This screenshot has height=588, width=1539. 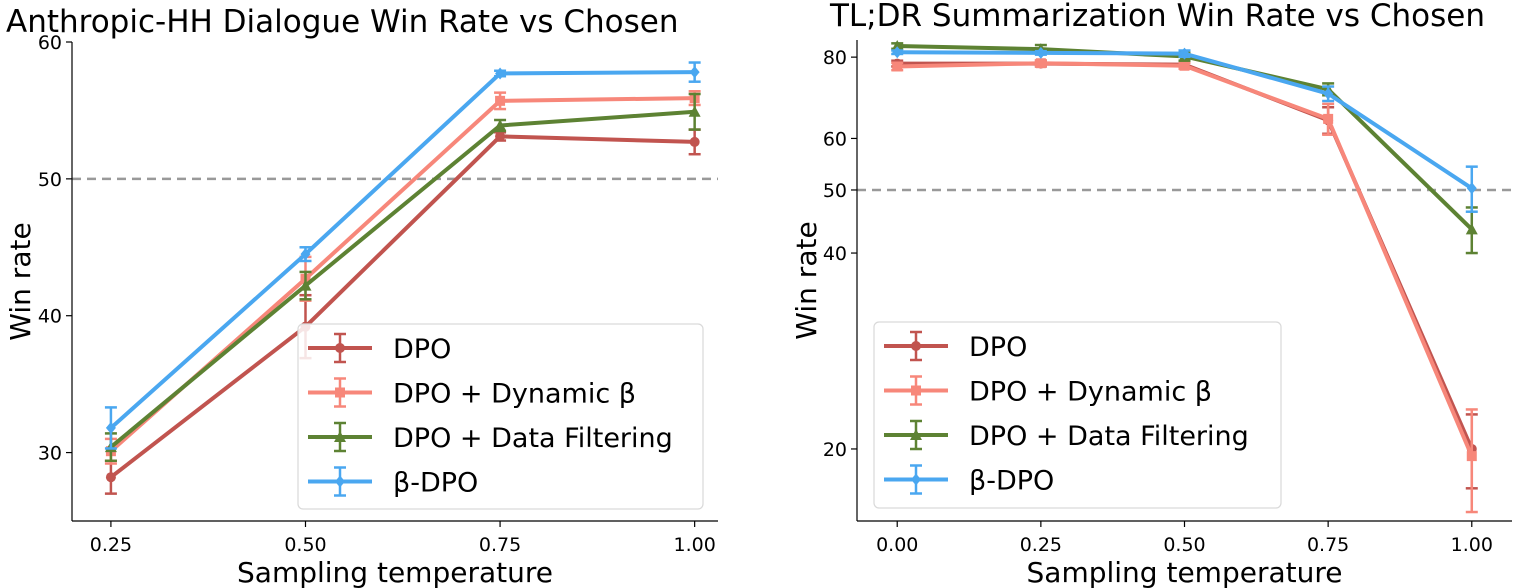 What do you see at coordinates (50, 454) in the screenshot?
I see `y-tick-label: 30` at bounding box center [50, 454].